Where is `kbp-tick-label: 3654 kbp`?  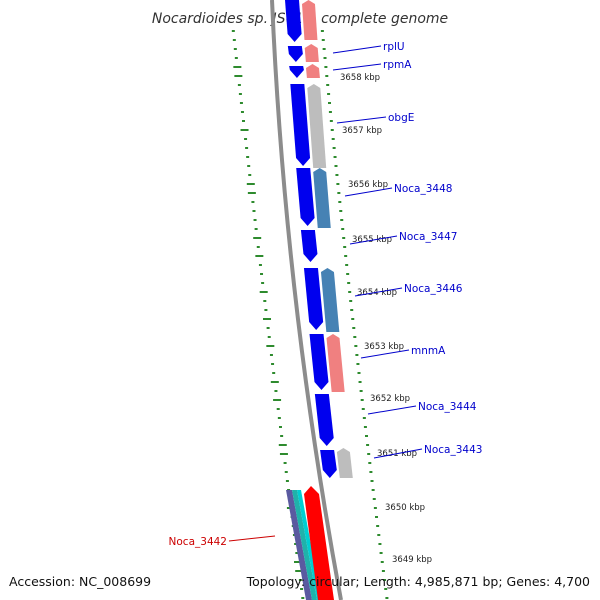
kbp-tick-label: 3654 kbp is located at coordinates (377, 293).